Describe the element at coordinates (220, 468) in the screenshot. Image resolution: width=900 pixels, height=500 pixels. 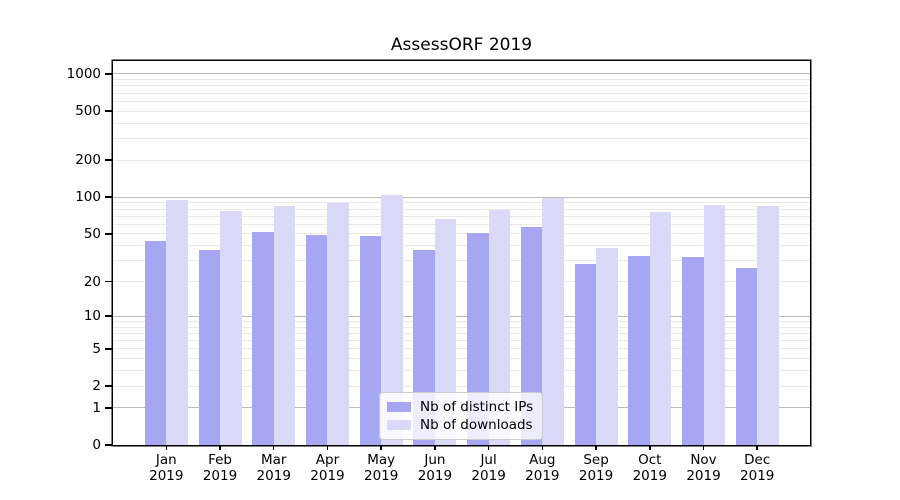
I see `x-axis-tick-label: Feb 2019` at that location.